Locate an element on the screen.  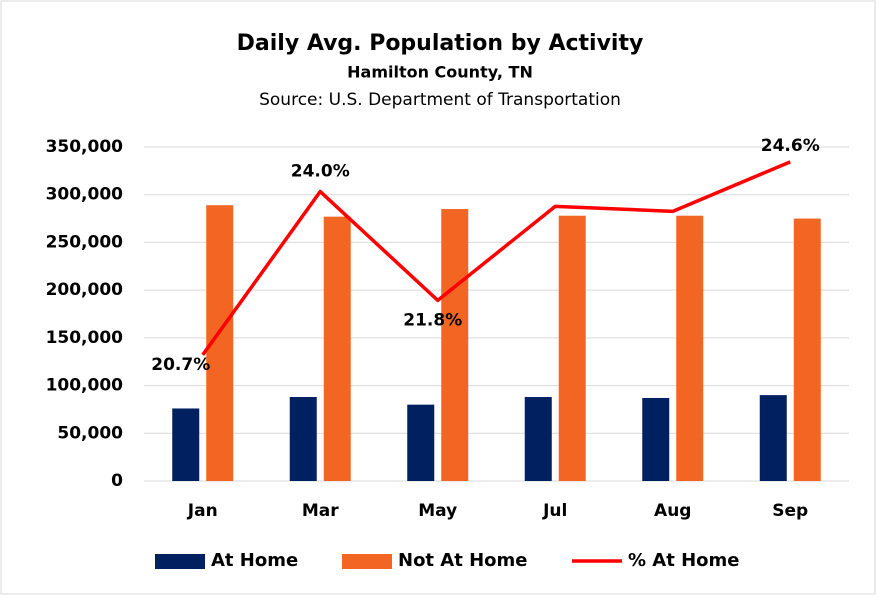
y-tick-label: 50,000 is located at coordinates (90, 433).